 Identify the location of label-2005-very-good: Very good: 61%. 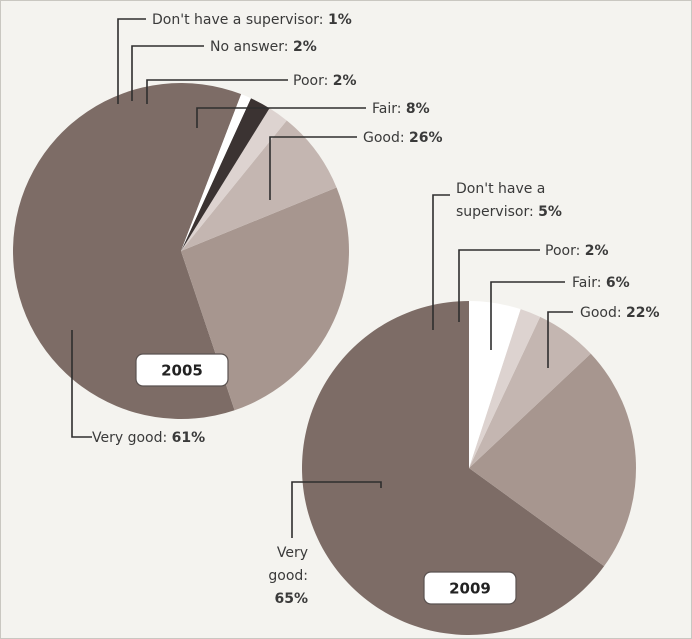
(148, 438).